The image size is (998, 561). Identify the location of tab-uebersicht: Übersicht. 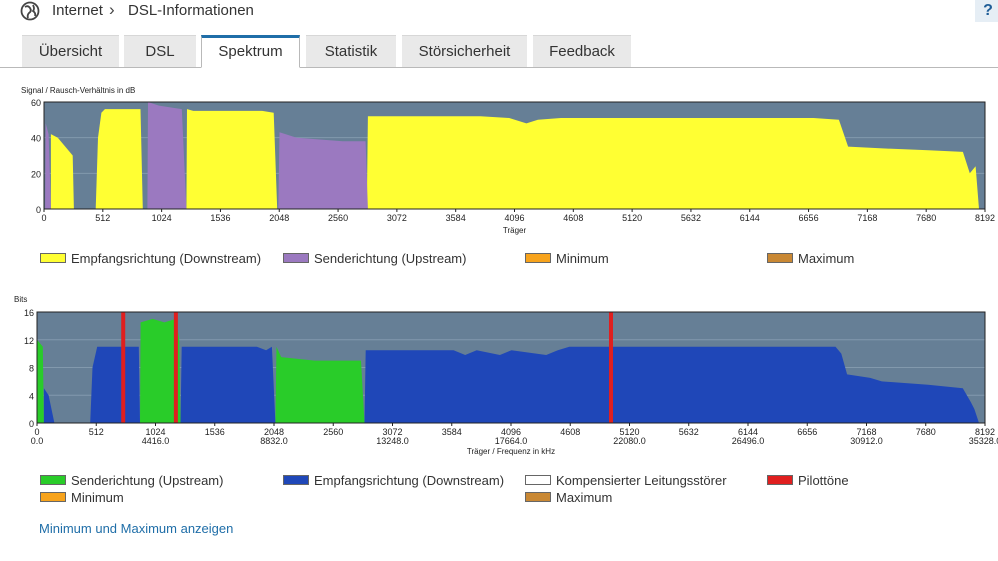
(70, 51).